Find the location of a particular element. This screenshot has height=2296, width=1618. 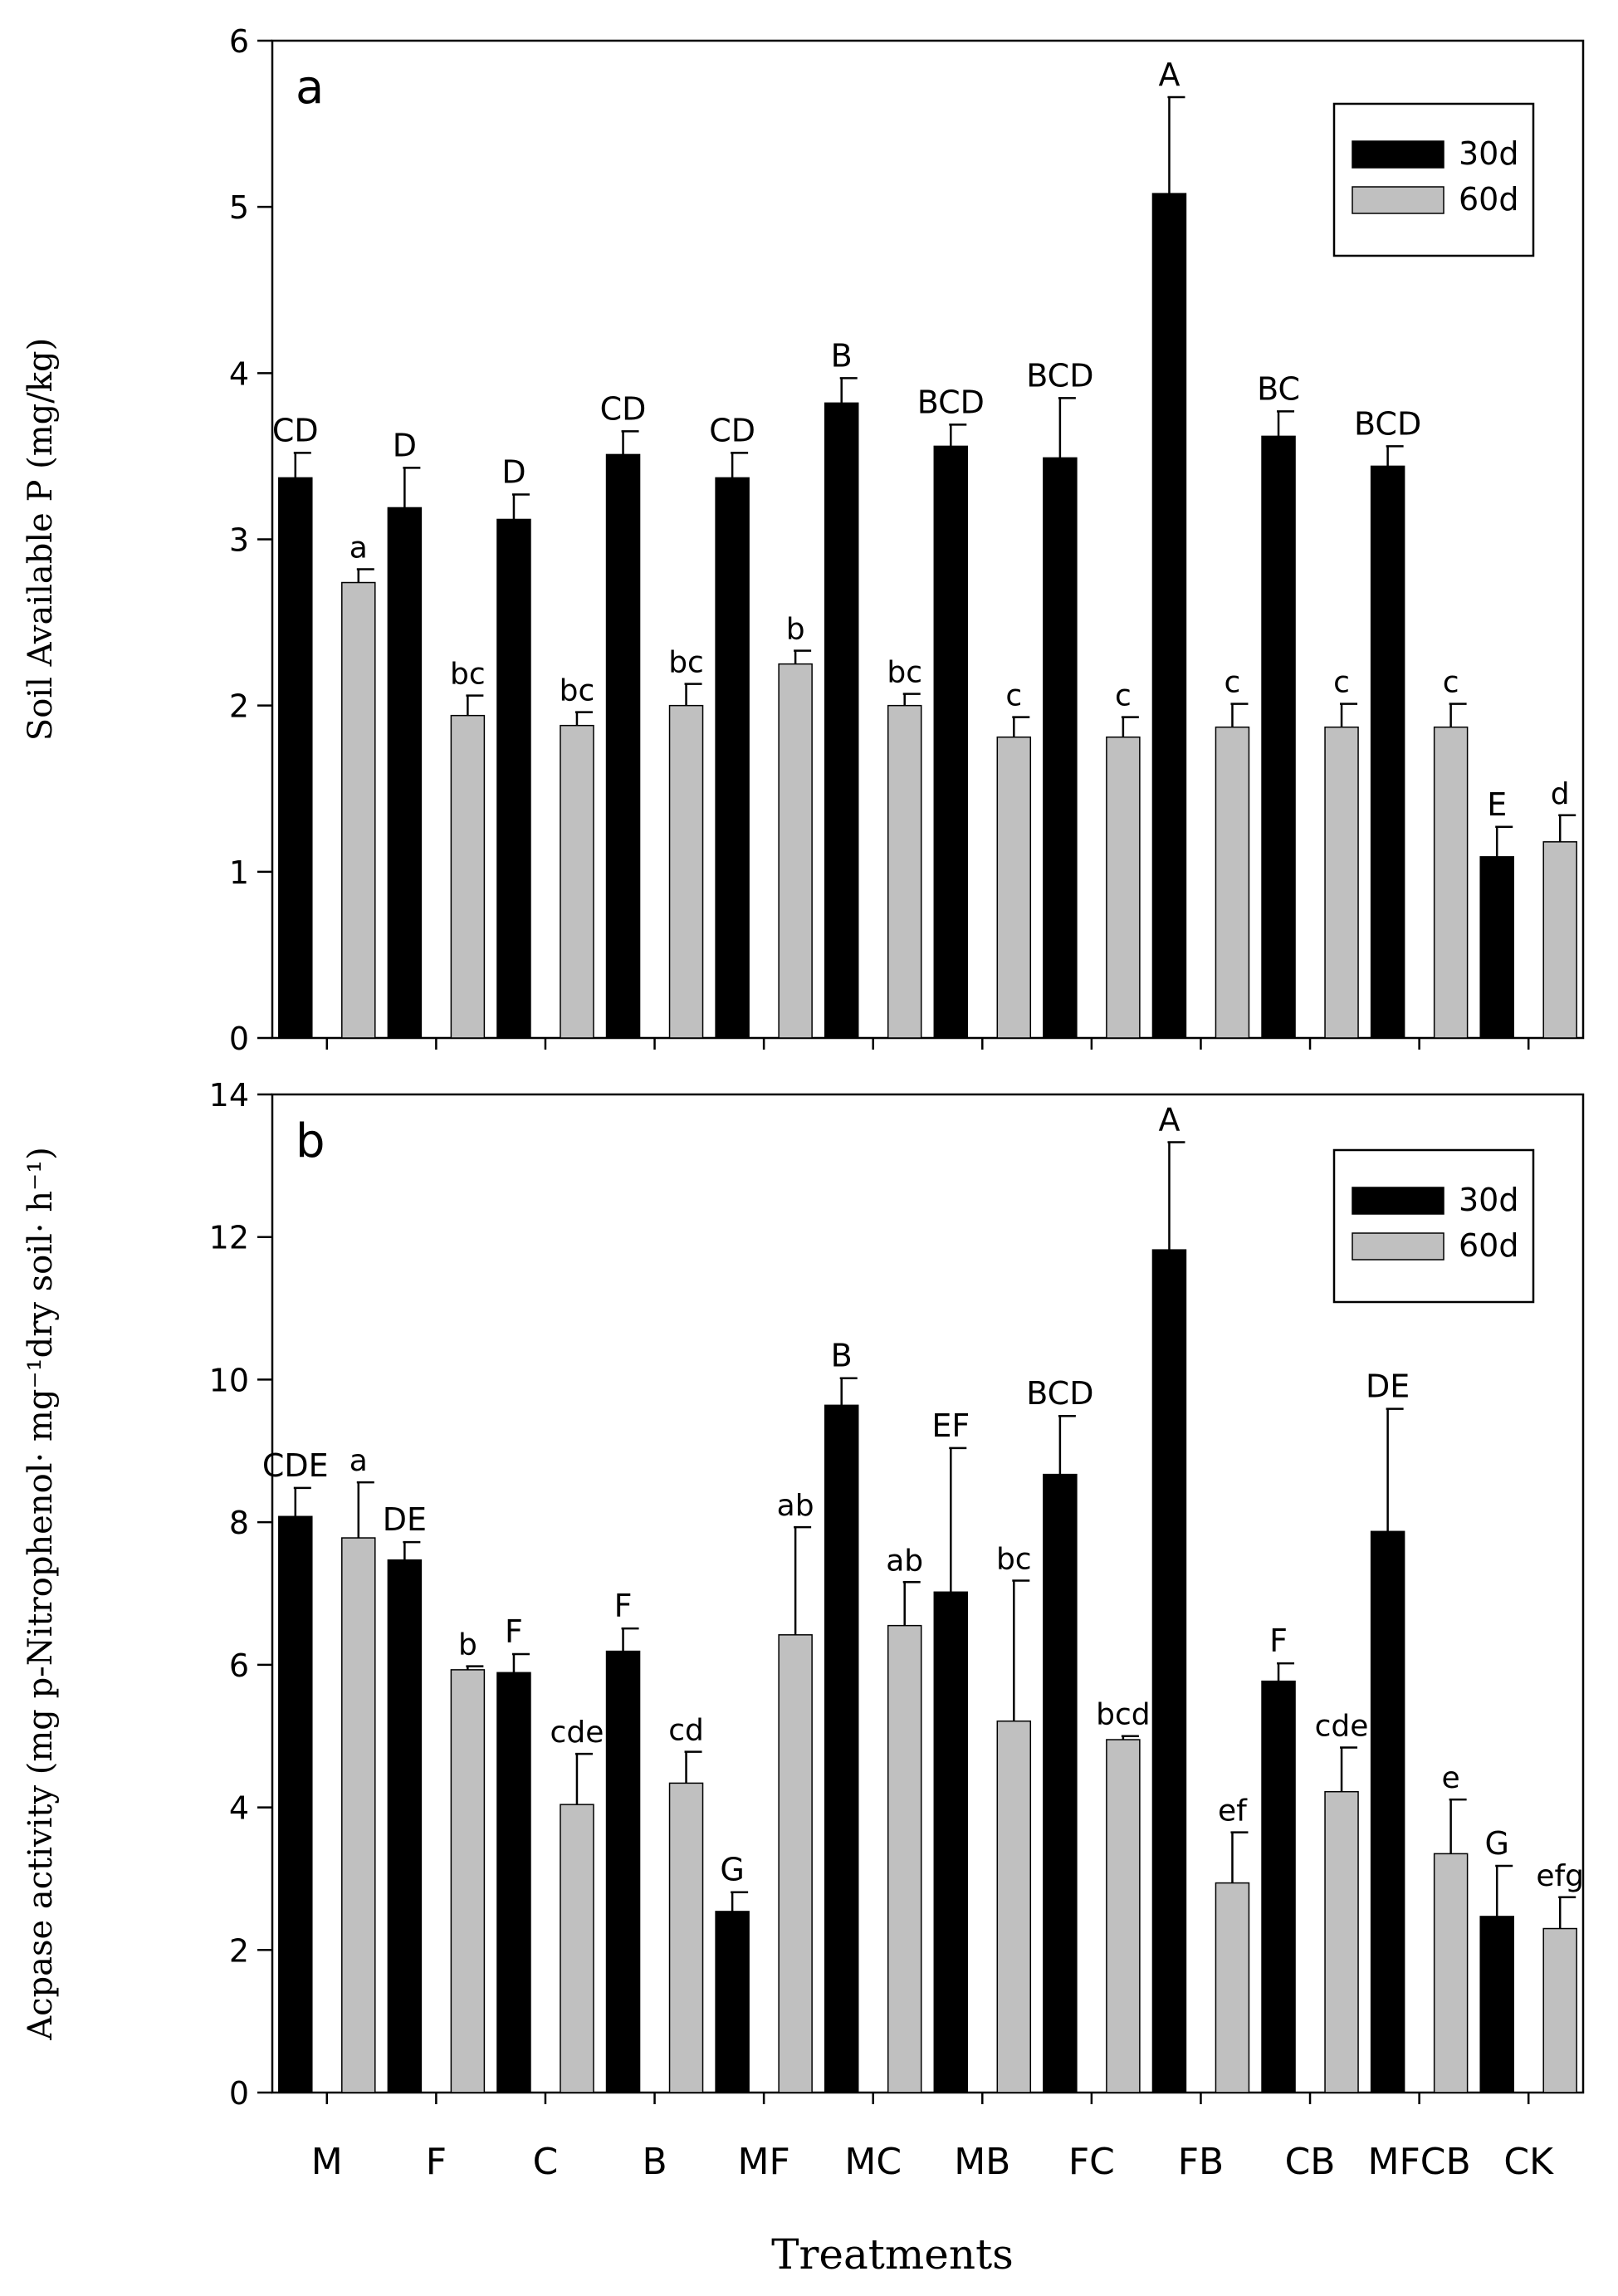

x-tick-label: M is located at coordinates (327, 2162).